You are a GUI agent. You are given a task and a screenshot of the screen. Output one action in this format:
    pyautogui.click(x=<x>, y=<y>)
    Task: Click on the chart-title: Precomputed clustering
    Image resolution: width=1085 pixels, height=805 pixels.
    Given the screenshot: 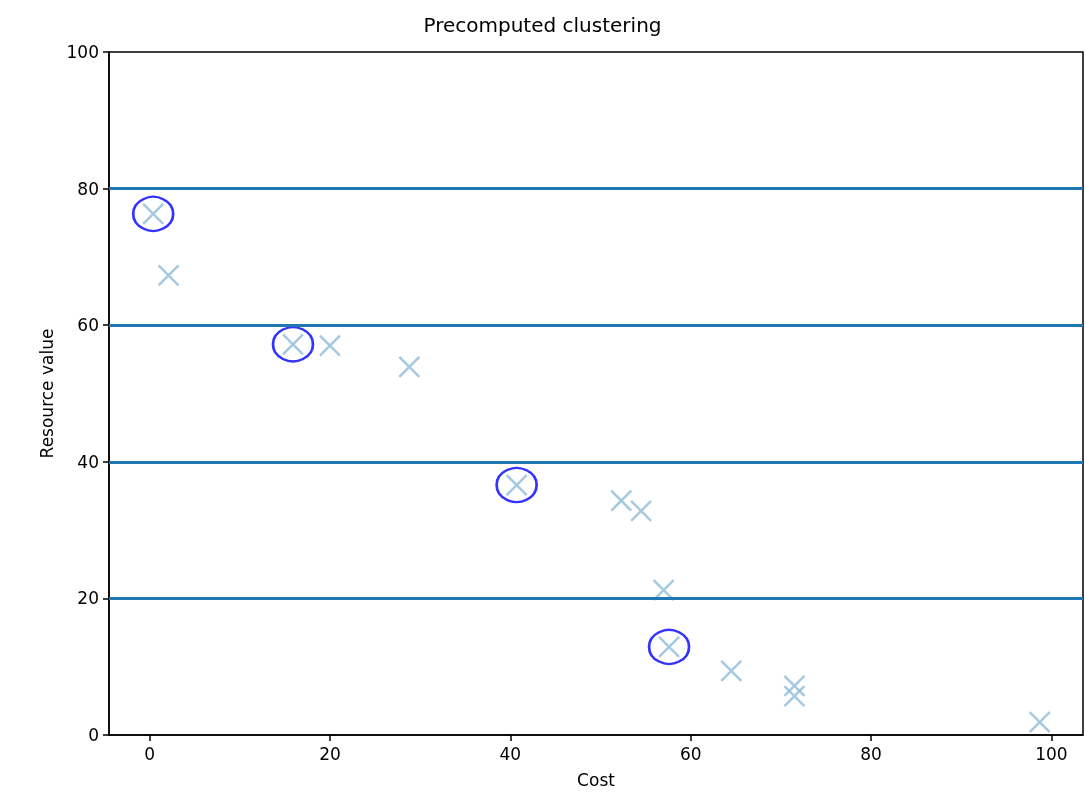 What is the action you would take?
    pyautogui.click(x=542, y=25)
    